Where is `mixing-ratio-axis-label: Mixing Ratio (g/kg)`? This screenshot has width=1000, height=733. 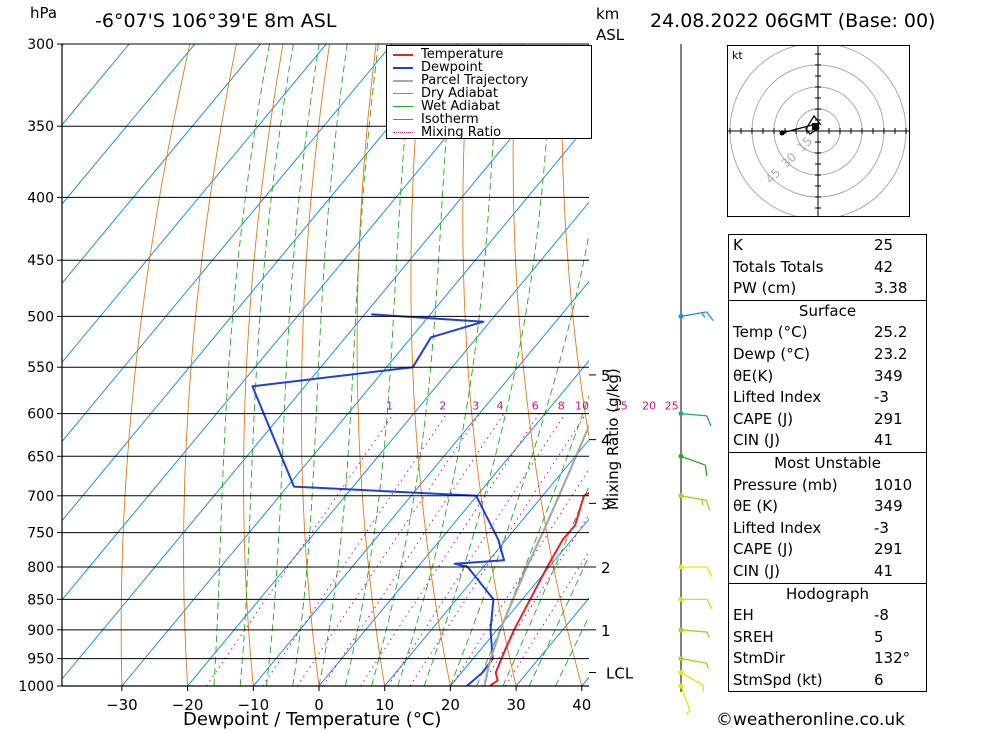 mixing-ratio-axis-label: Mixing Ratio (g/kg) is located at coordinates (614, 425).